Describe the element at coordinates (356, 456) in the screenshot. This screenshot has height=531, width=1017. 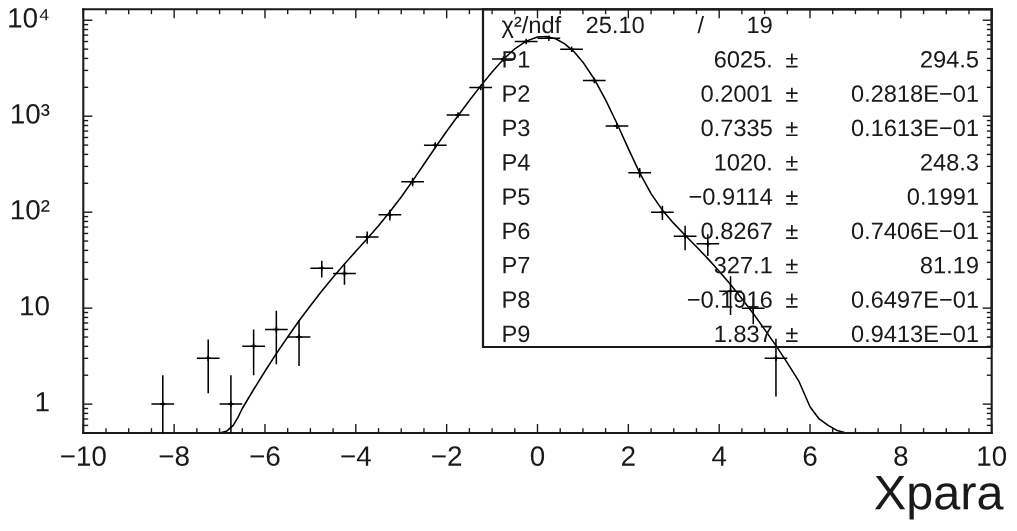
I see `x-tick-label: −4` at that location.